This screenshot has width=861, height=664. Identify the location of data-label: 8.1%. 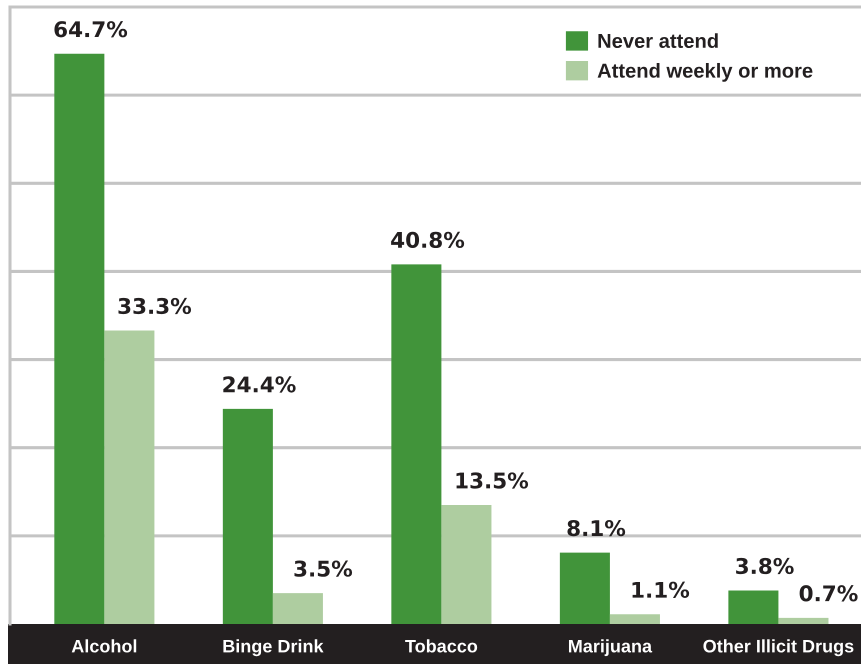
(596, 528).